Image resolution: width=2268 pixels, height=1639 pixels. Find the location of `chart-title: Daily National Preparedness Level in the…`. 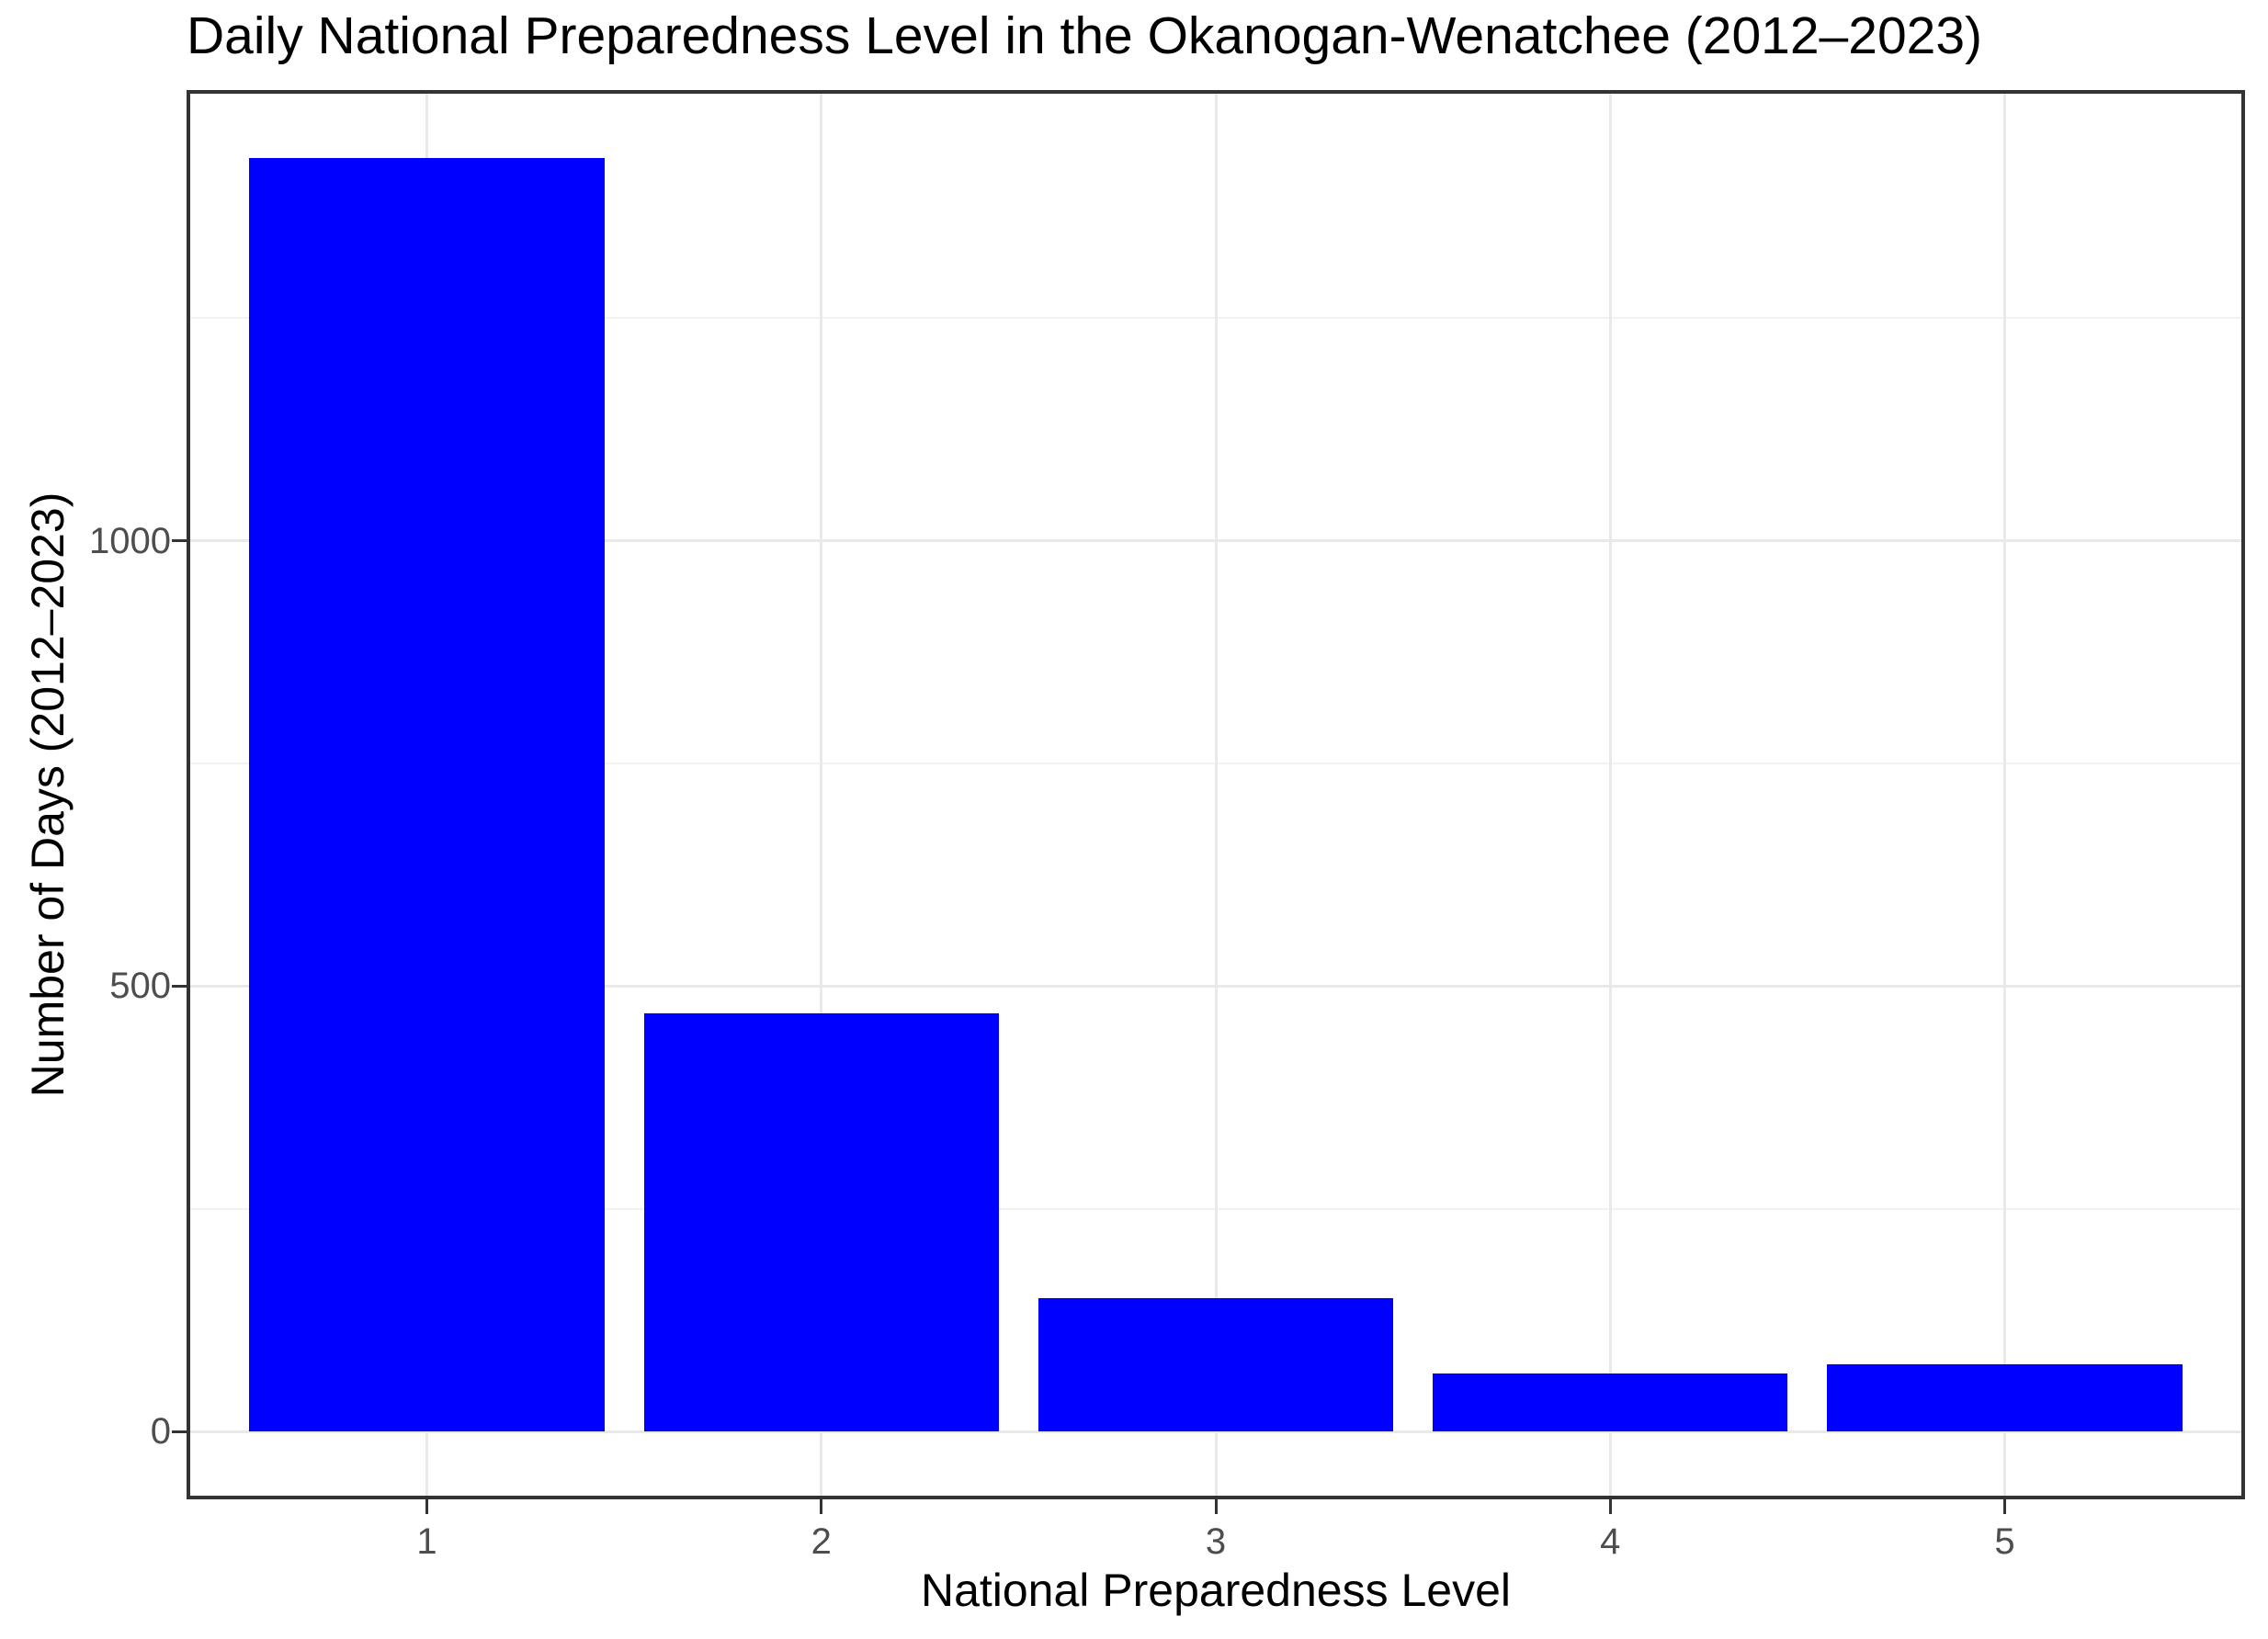

chart-title: Daily National Preparedness Level in the… is located at coordinates (1085, 35).